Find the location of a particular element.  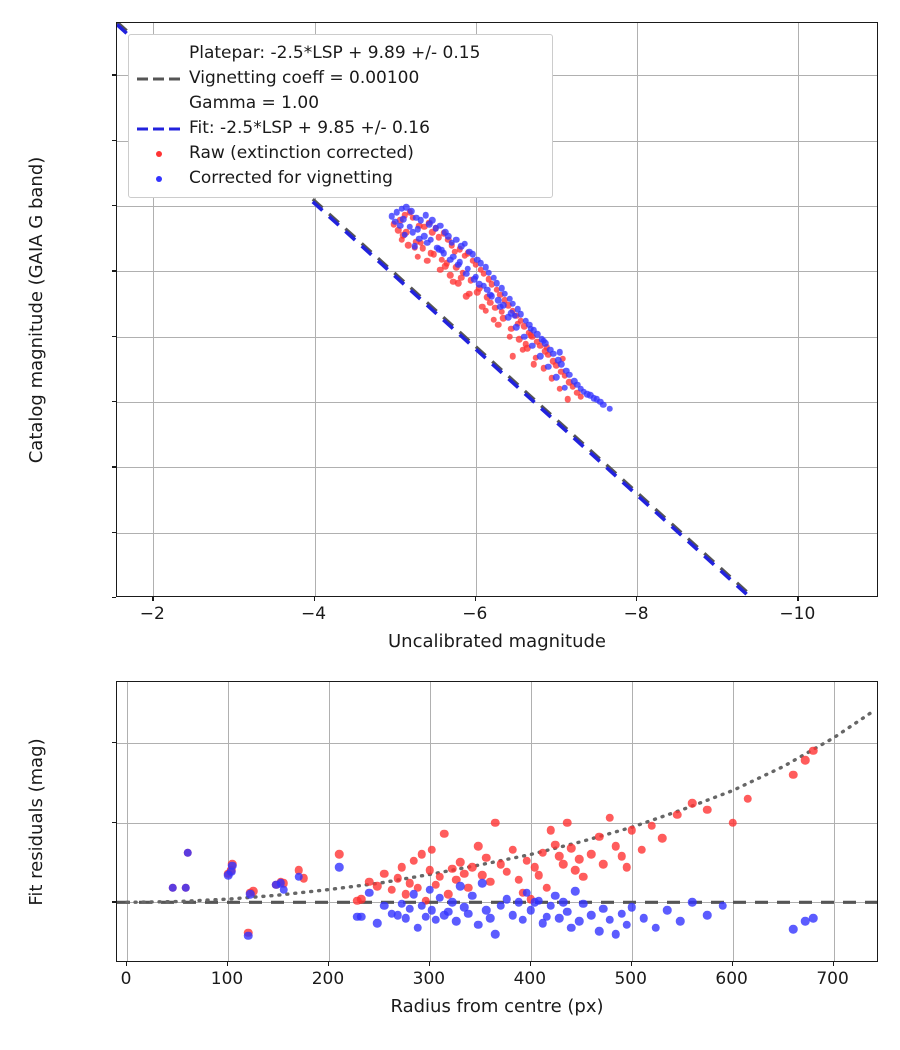

blue-dot-marker-icon is located at coordinates (159, 179).